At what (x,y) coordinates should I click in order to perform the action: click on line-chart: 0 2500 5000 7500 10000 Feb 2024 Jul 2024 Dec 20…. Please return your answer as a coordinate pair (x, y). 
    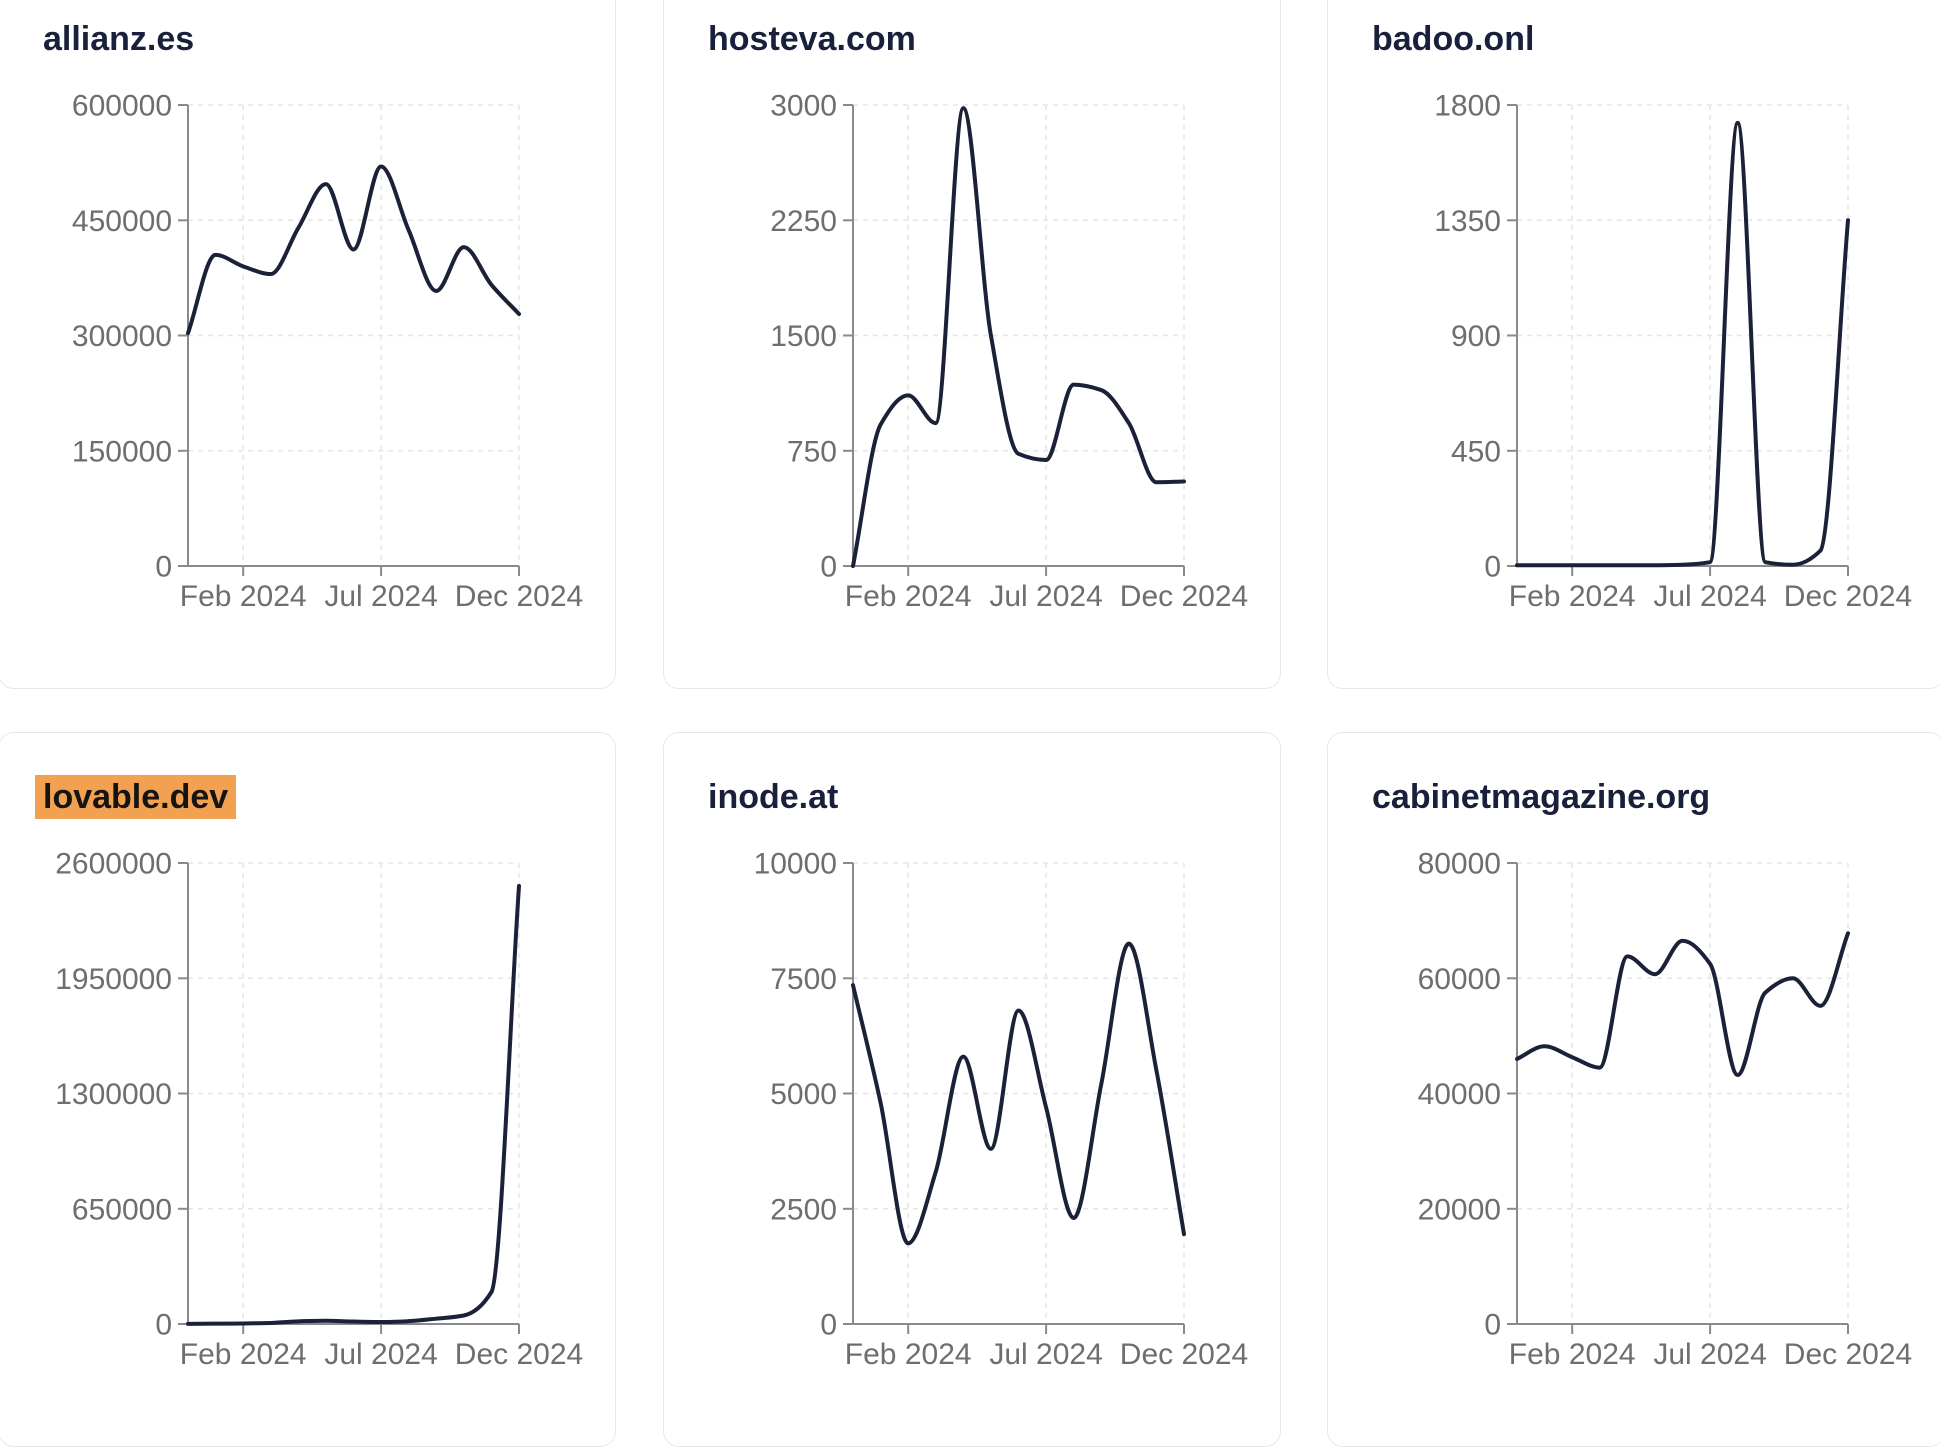
    Looking at the image, I should click on (973, 1110).